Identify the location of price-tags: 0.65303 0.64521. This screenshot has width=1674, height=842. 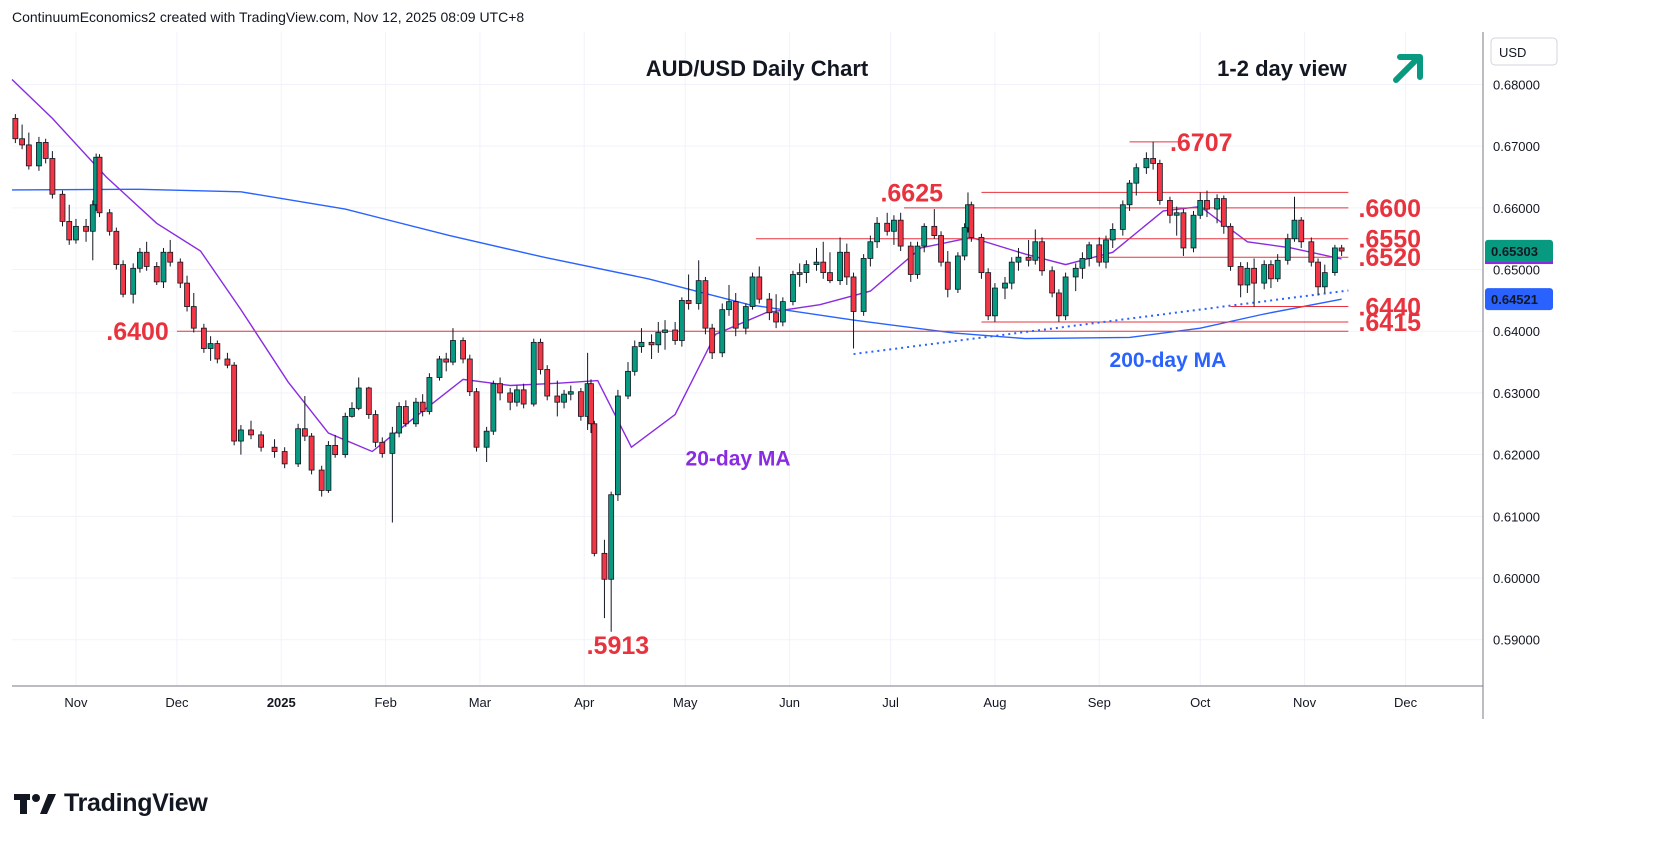
(1519, 275).